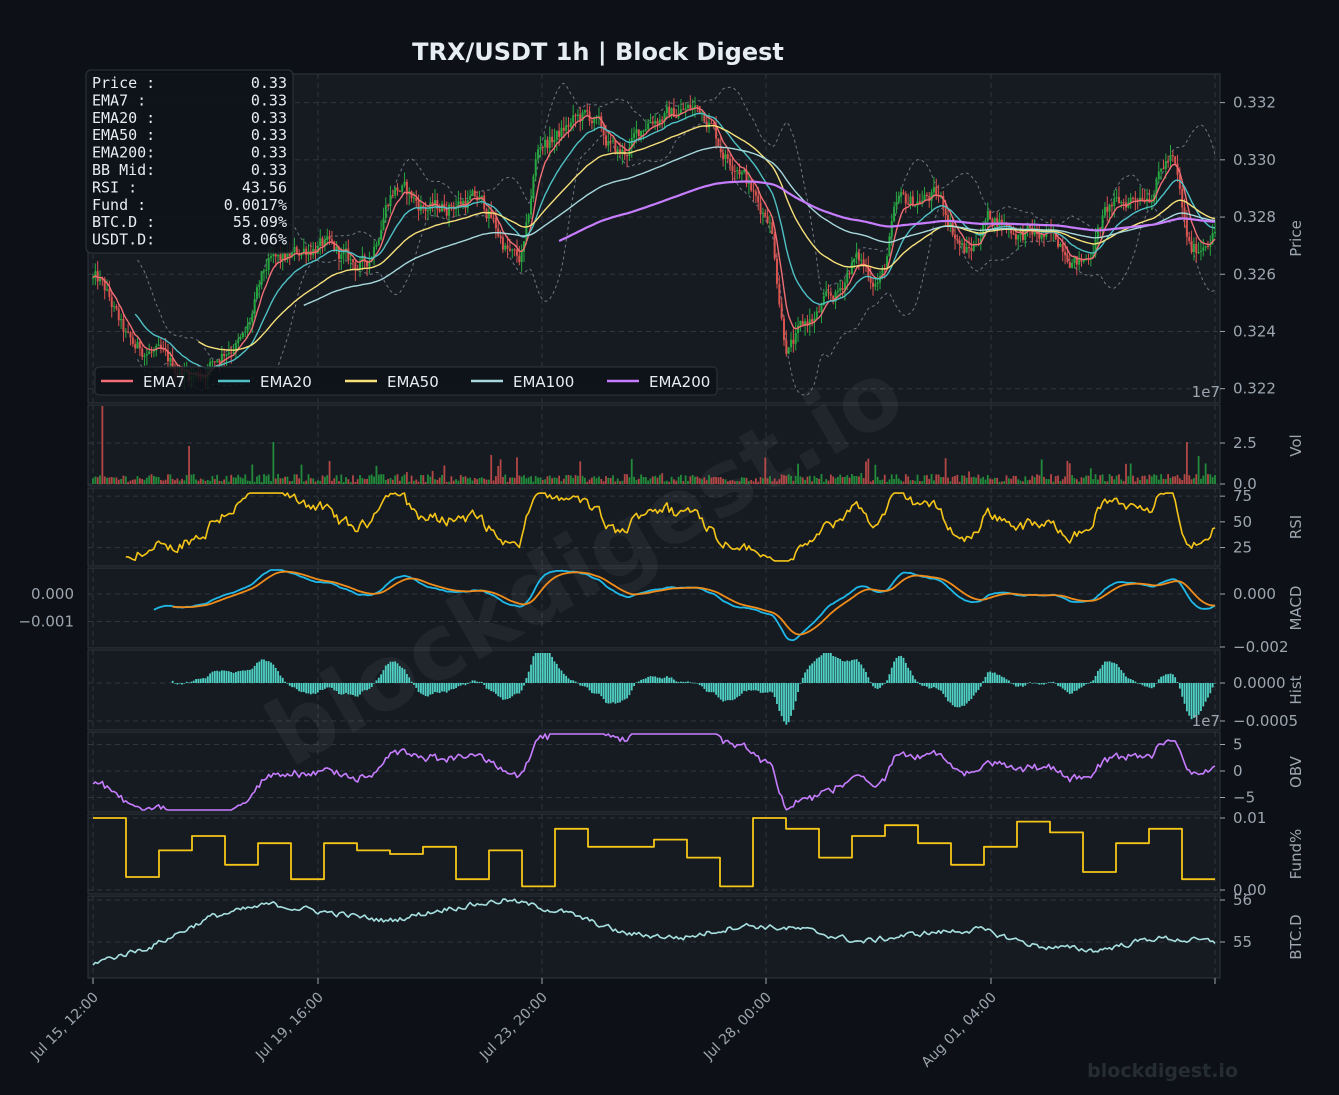 The image size is (1339, 1095). I want to click on y-axis-label-macd: MACD, so click(1296, 608).